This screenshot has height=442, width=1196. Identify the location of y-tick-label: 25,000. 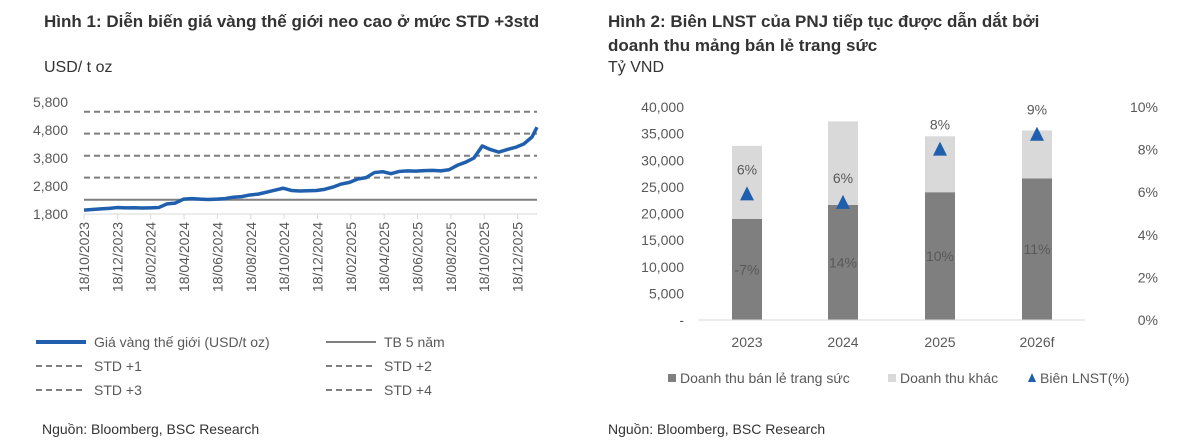
(662, 187).